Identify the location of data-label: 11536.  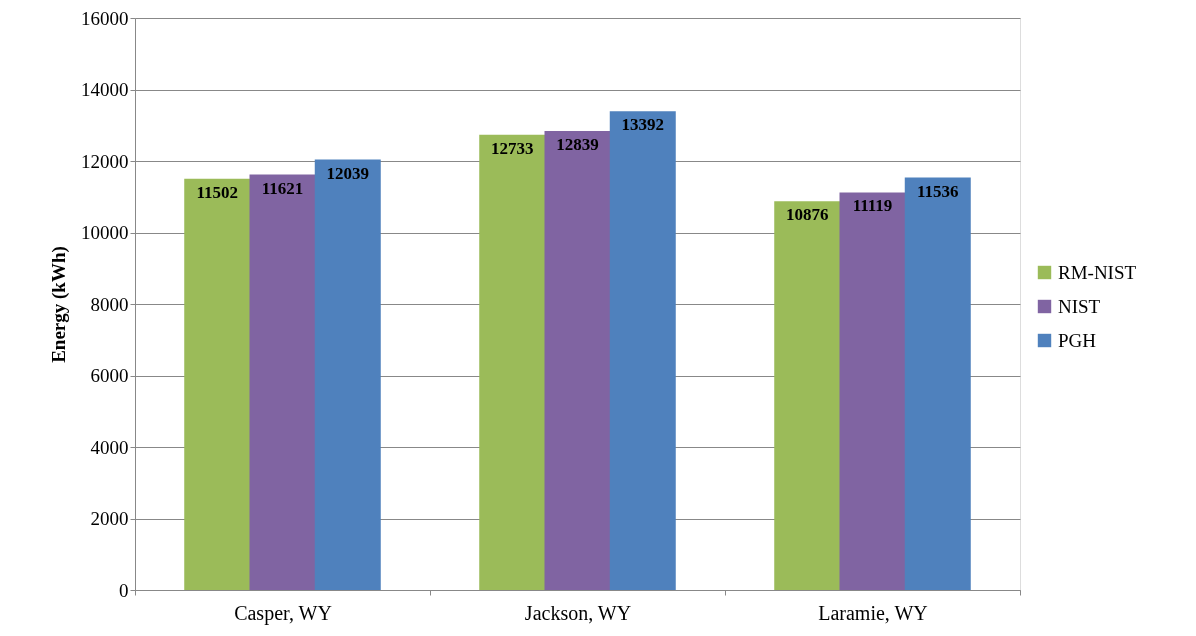
(937, 191).